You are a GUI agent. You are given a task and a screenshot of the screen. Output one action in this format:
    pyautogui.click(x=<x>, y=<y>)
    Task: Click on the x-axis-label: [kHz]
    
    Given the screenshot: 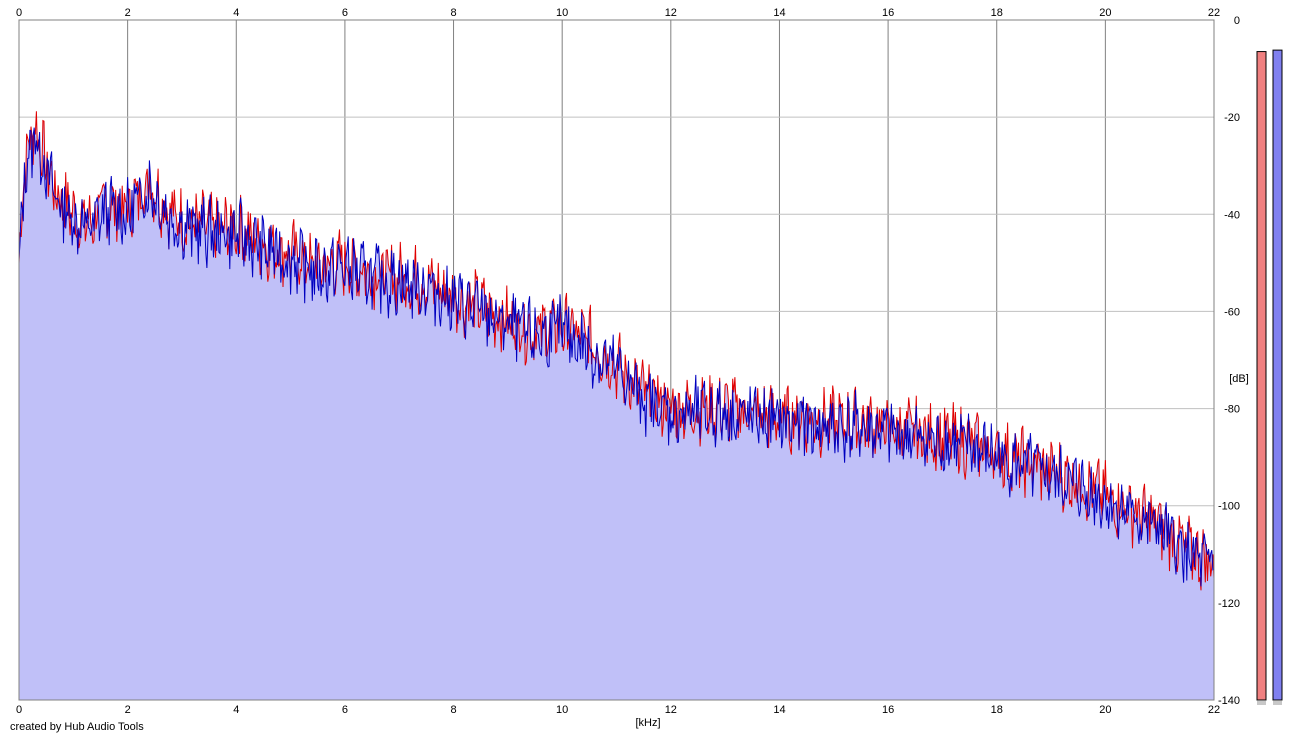 What is the action you would take?
    pyautogui.click(x=647, y=723)
    